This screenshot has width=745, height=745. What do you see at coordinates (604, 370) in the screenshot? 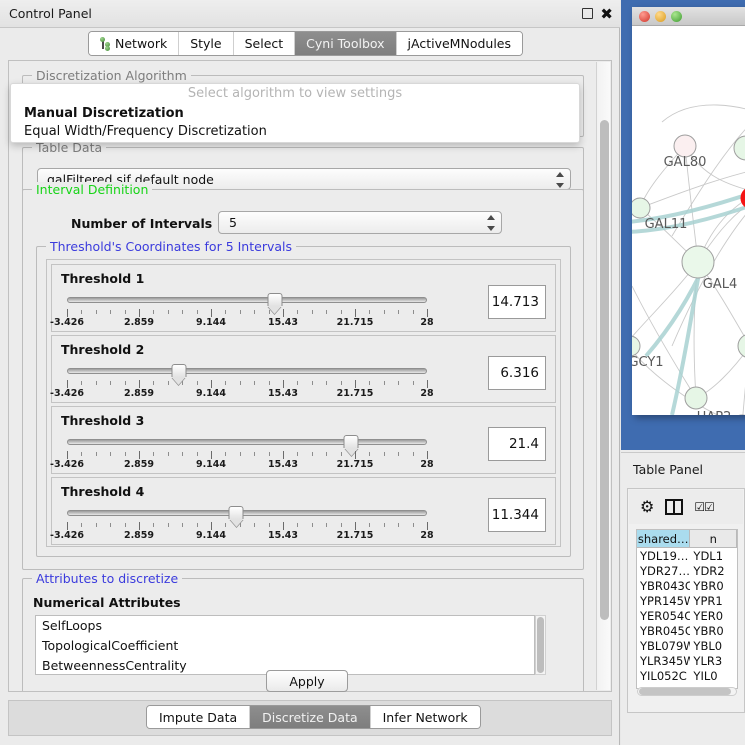
I see `control-panel-scroll-thumb` at bounding box center [604, 370].